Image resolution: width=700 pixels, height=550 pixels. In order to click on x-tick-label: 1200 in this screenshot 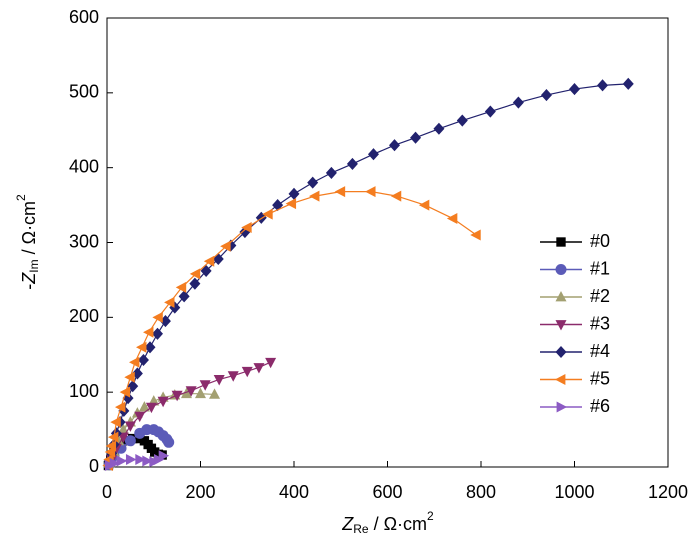, I will do `click(668, 492)`.